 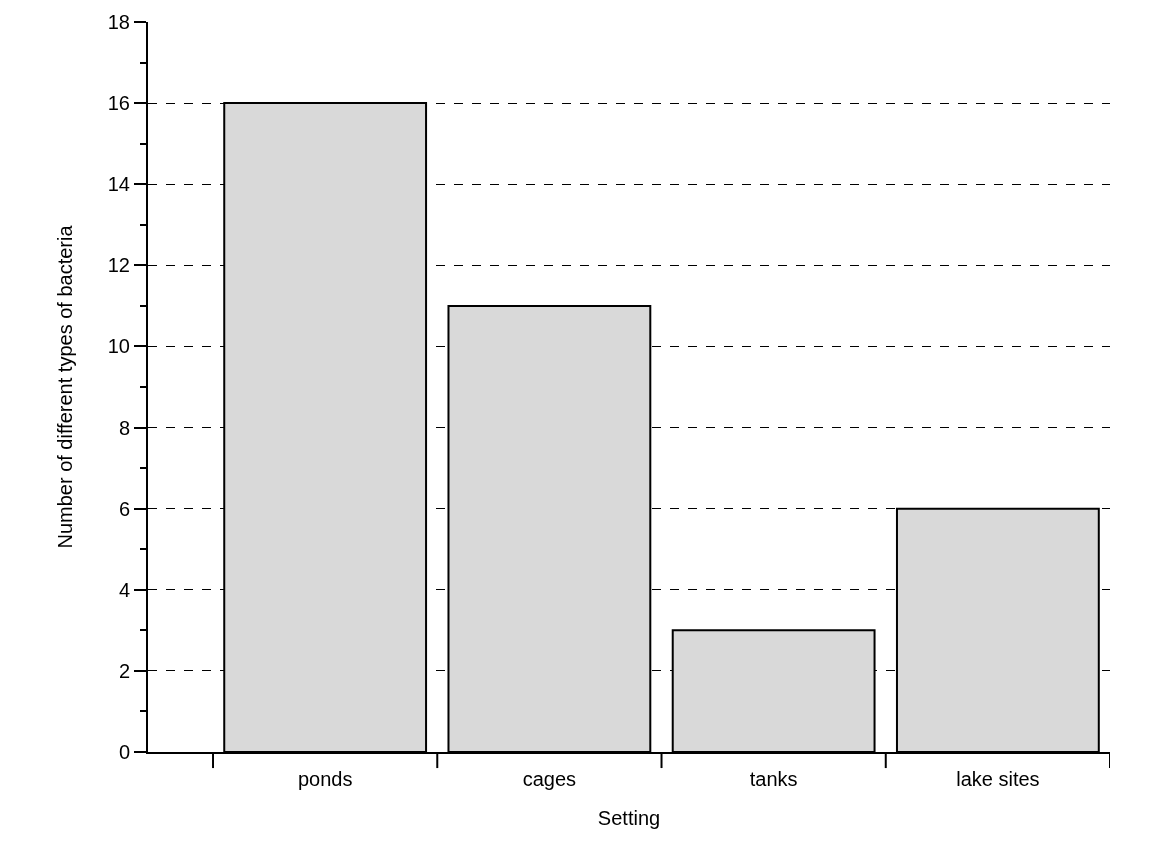 I want to click on y-tick-label: 6, so click(x=124, y=508).